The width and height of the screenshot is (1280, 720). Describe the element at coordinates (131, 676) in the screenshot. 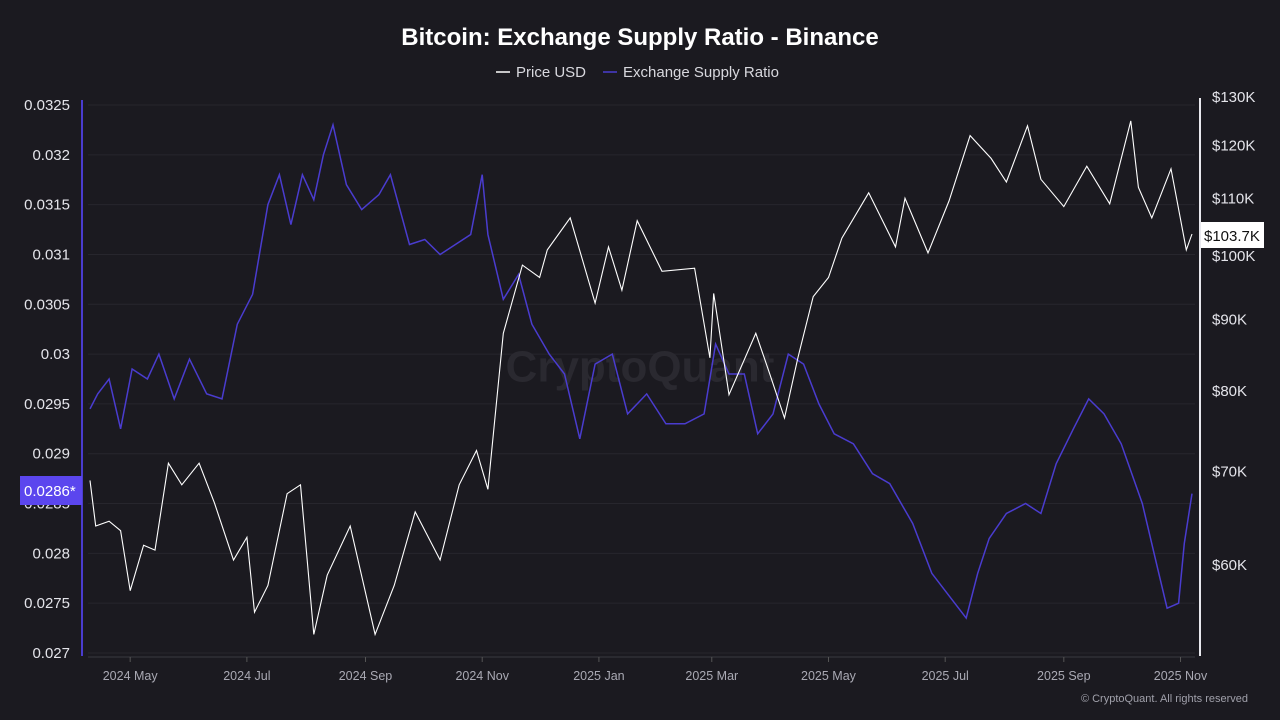

I see `x-tick-label: 2024 May` at that location.